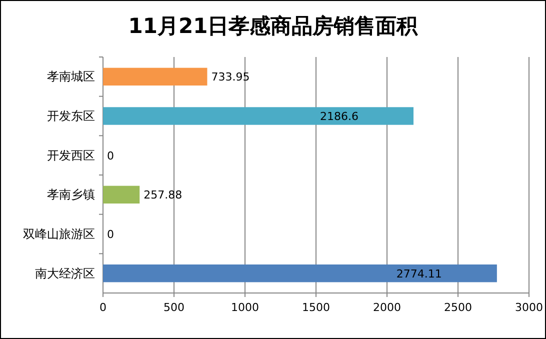  I want to click on data-label: 2774.11, so click(419, 273).